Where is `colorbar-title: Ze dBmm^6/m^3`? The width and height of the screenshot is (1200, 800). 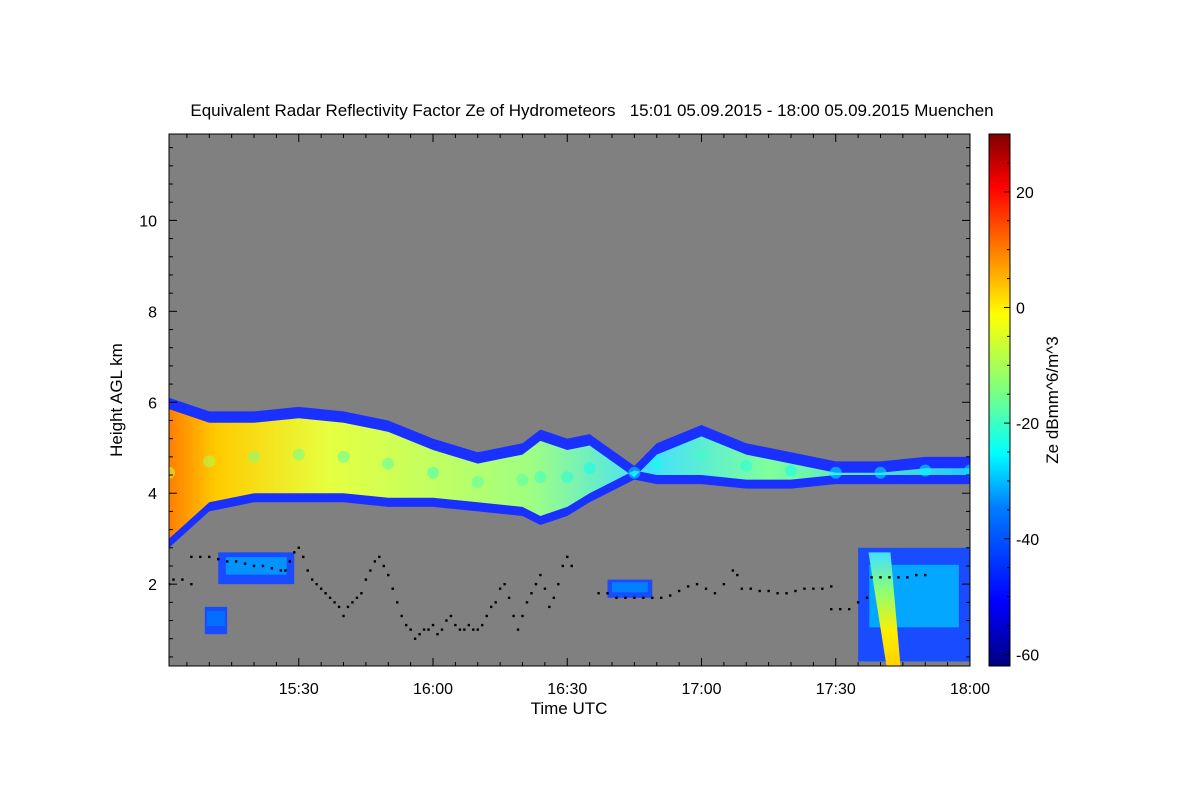 colorbar-title: Ze dBmm^6/m^3 is located at coordinates (1052, 399).